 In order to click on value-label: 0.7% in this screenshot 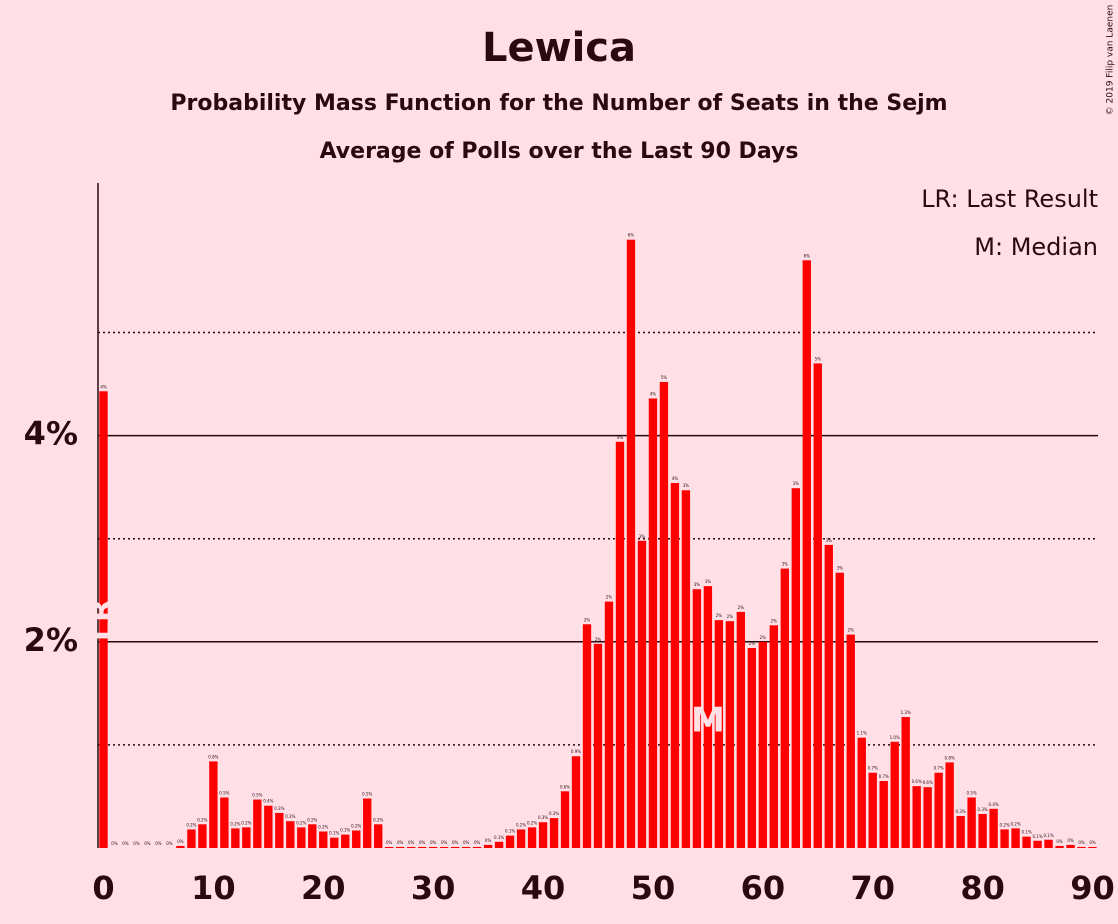, I will do `click(939, 768)`.